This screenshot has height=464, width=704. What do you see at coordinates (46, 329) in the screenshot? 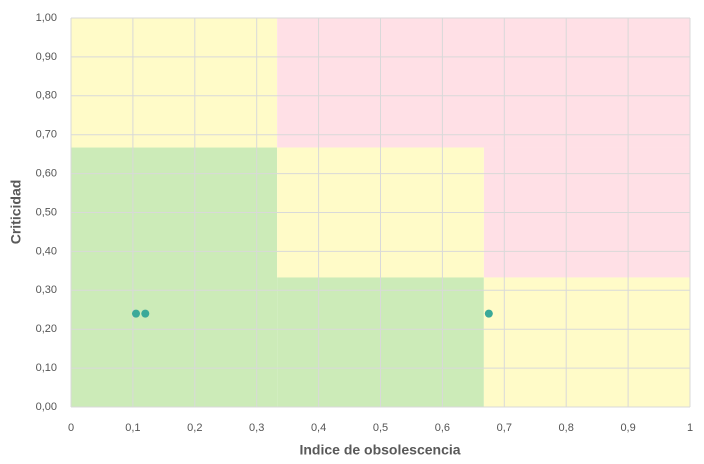
I see `y-tick-label: 0,20` at bounding box center [46, 329].